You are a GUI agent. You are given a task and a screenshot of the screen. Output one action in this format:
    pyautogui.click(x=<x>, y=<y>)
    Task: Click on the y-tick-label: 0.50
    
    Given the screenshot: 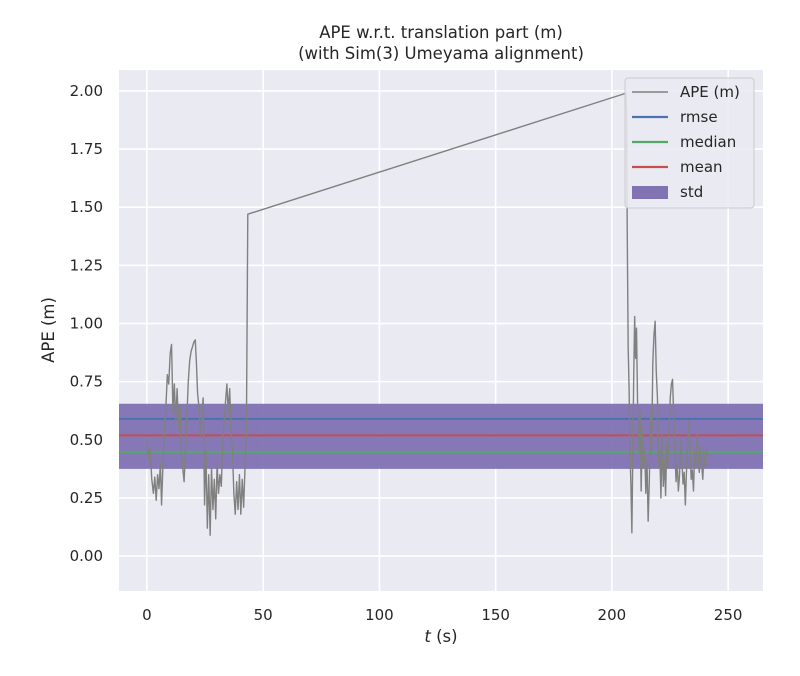 What is the action you would take?
    pyautogui.click(x=86, y=440)
    